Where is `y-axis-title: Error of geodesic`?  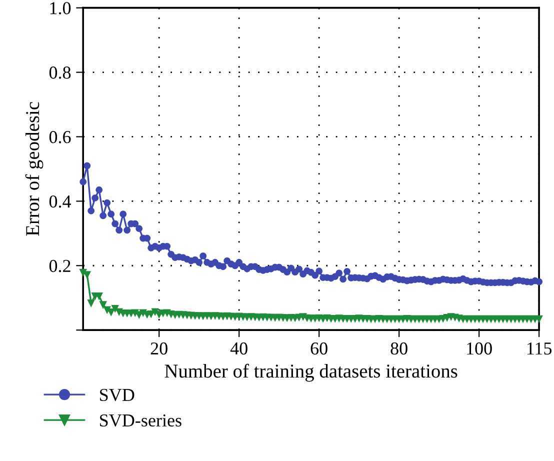
y-axis-title: Error of geodesic is located at coordinates (34, 169).